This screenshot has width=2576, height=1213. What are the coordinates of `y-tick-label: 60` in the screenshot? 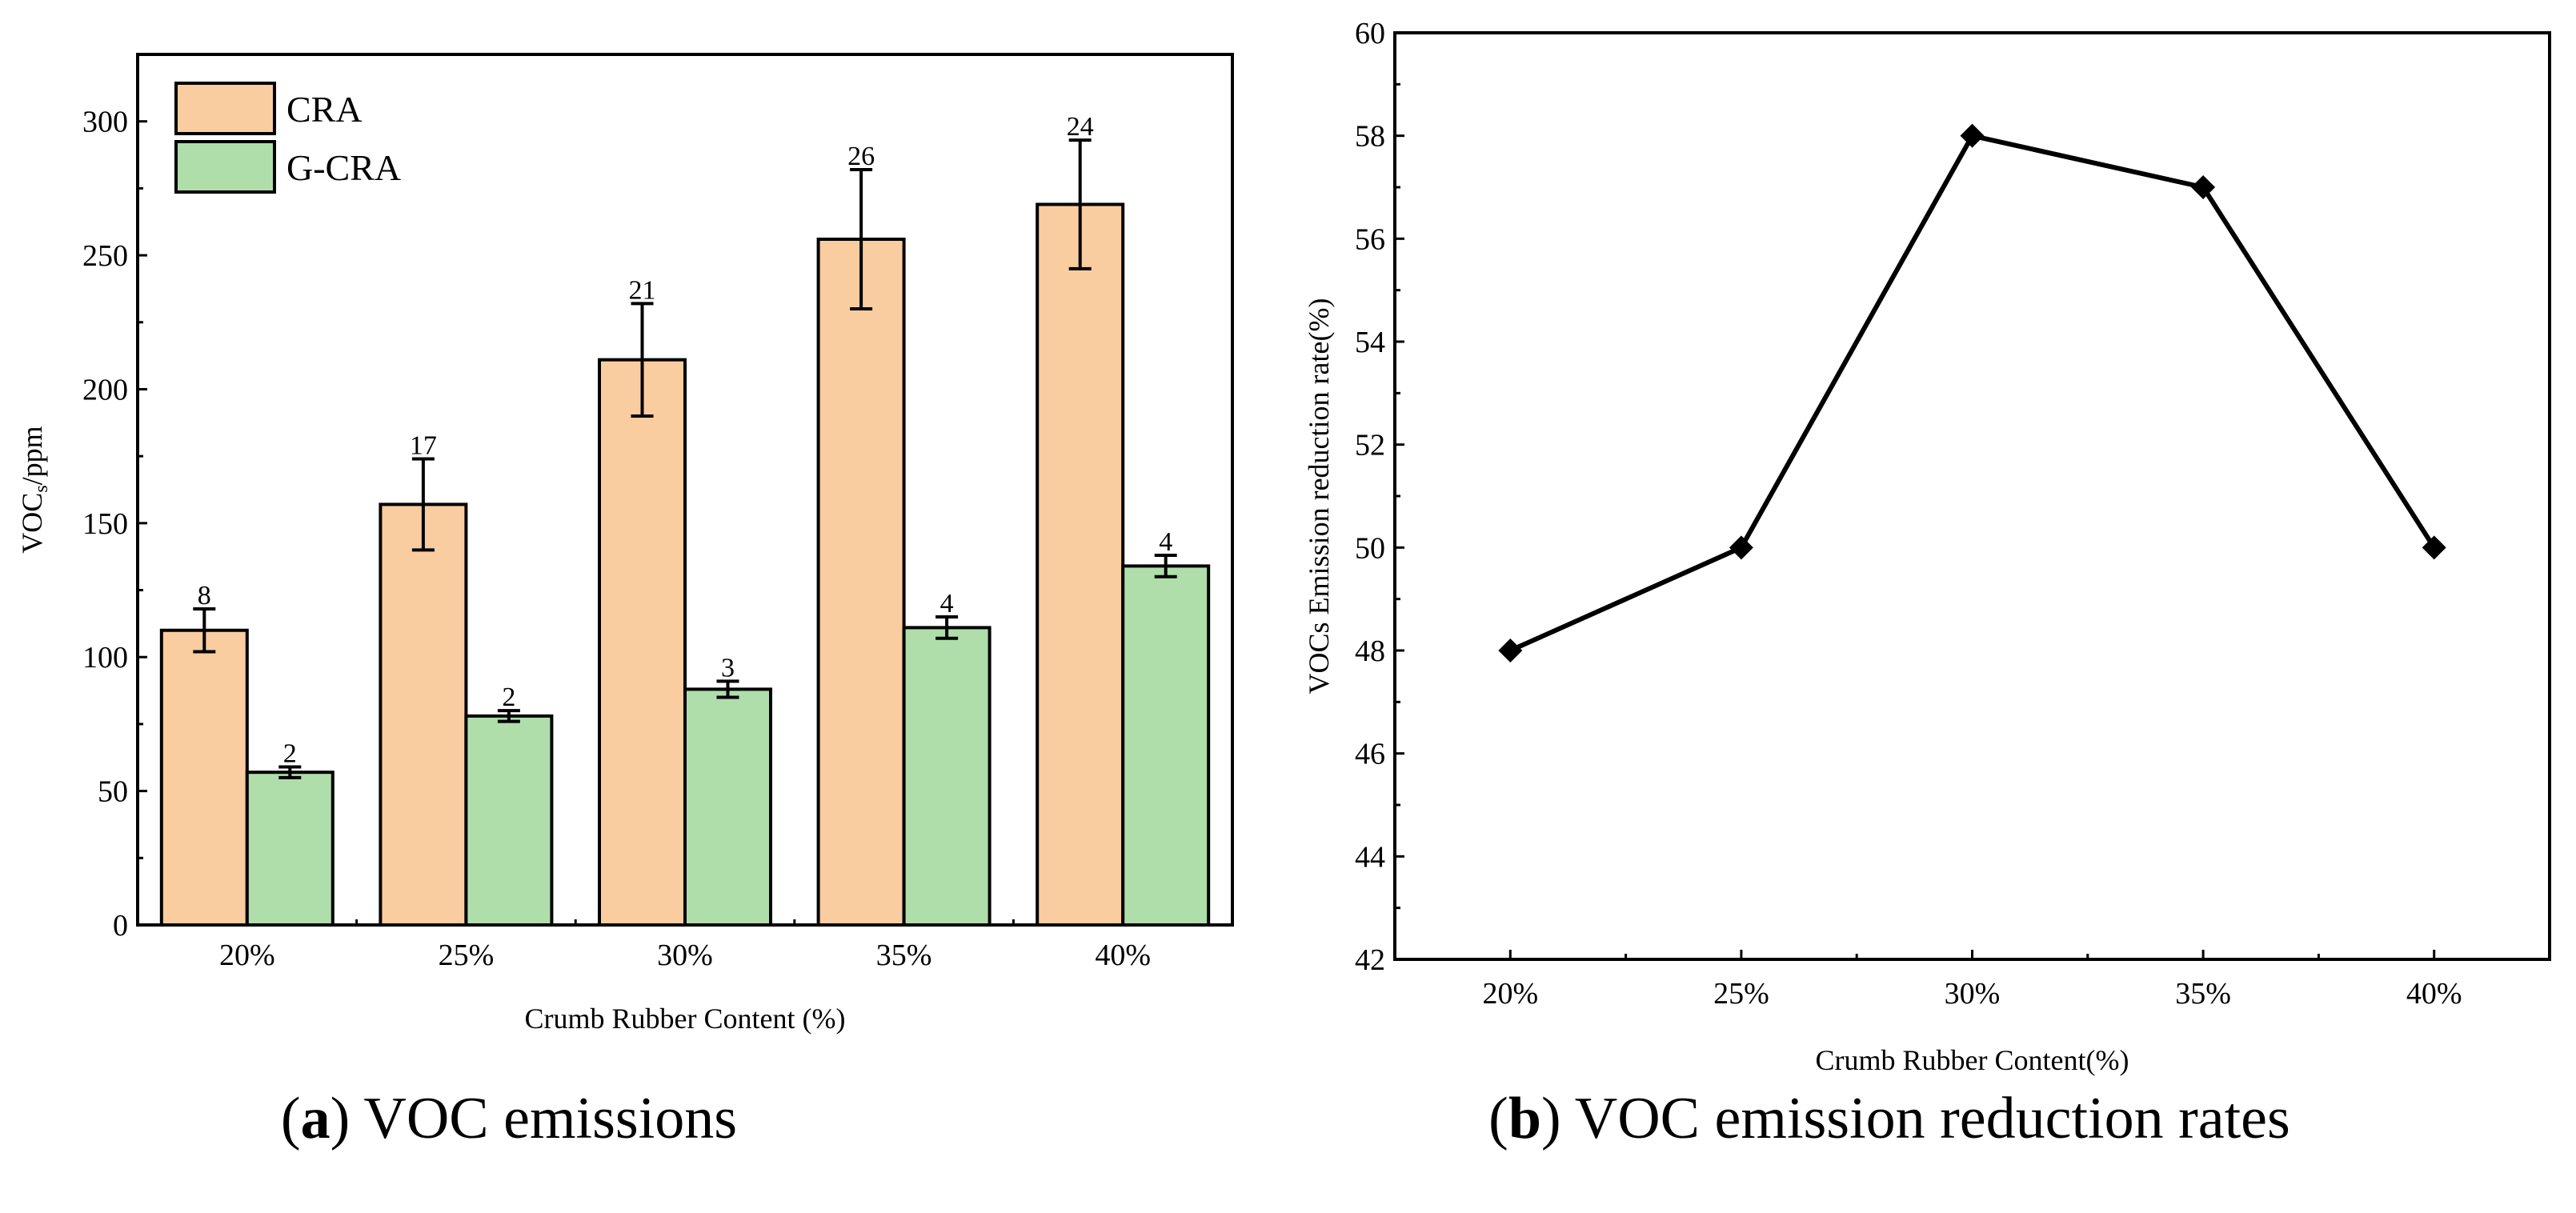 It's located at (1370, 33).